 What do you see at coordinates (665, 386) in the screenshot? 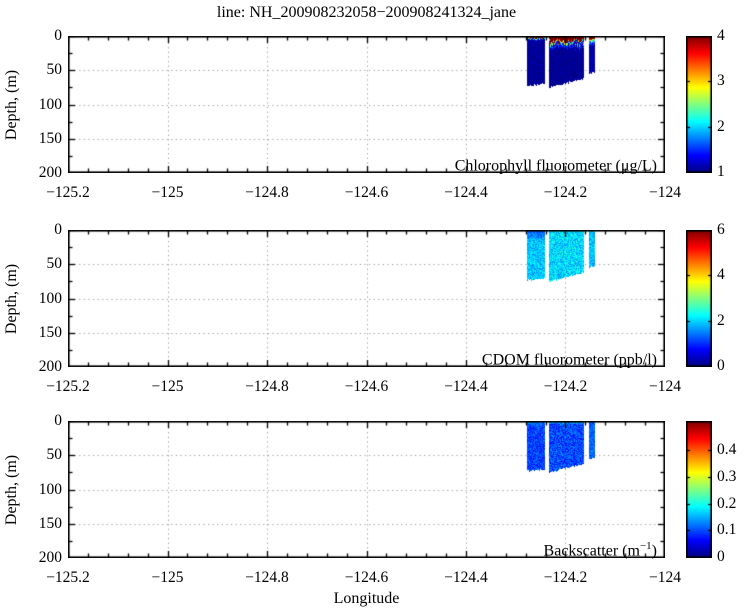
I see `cdom-x-tick-label: −124` at bounding box center [665, 386].